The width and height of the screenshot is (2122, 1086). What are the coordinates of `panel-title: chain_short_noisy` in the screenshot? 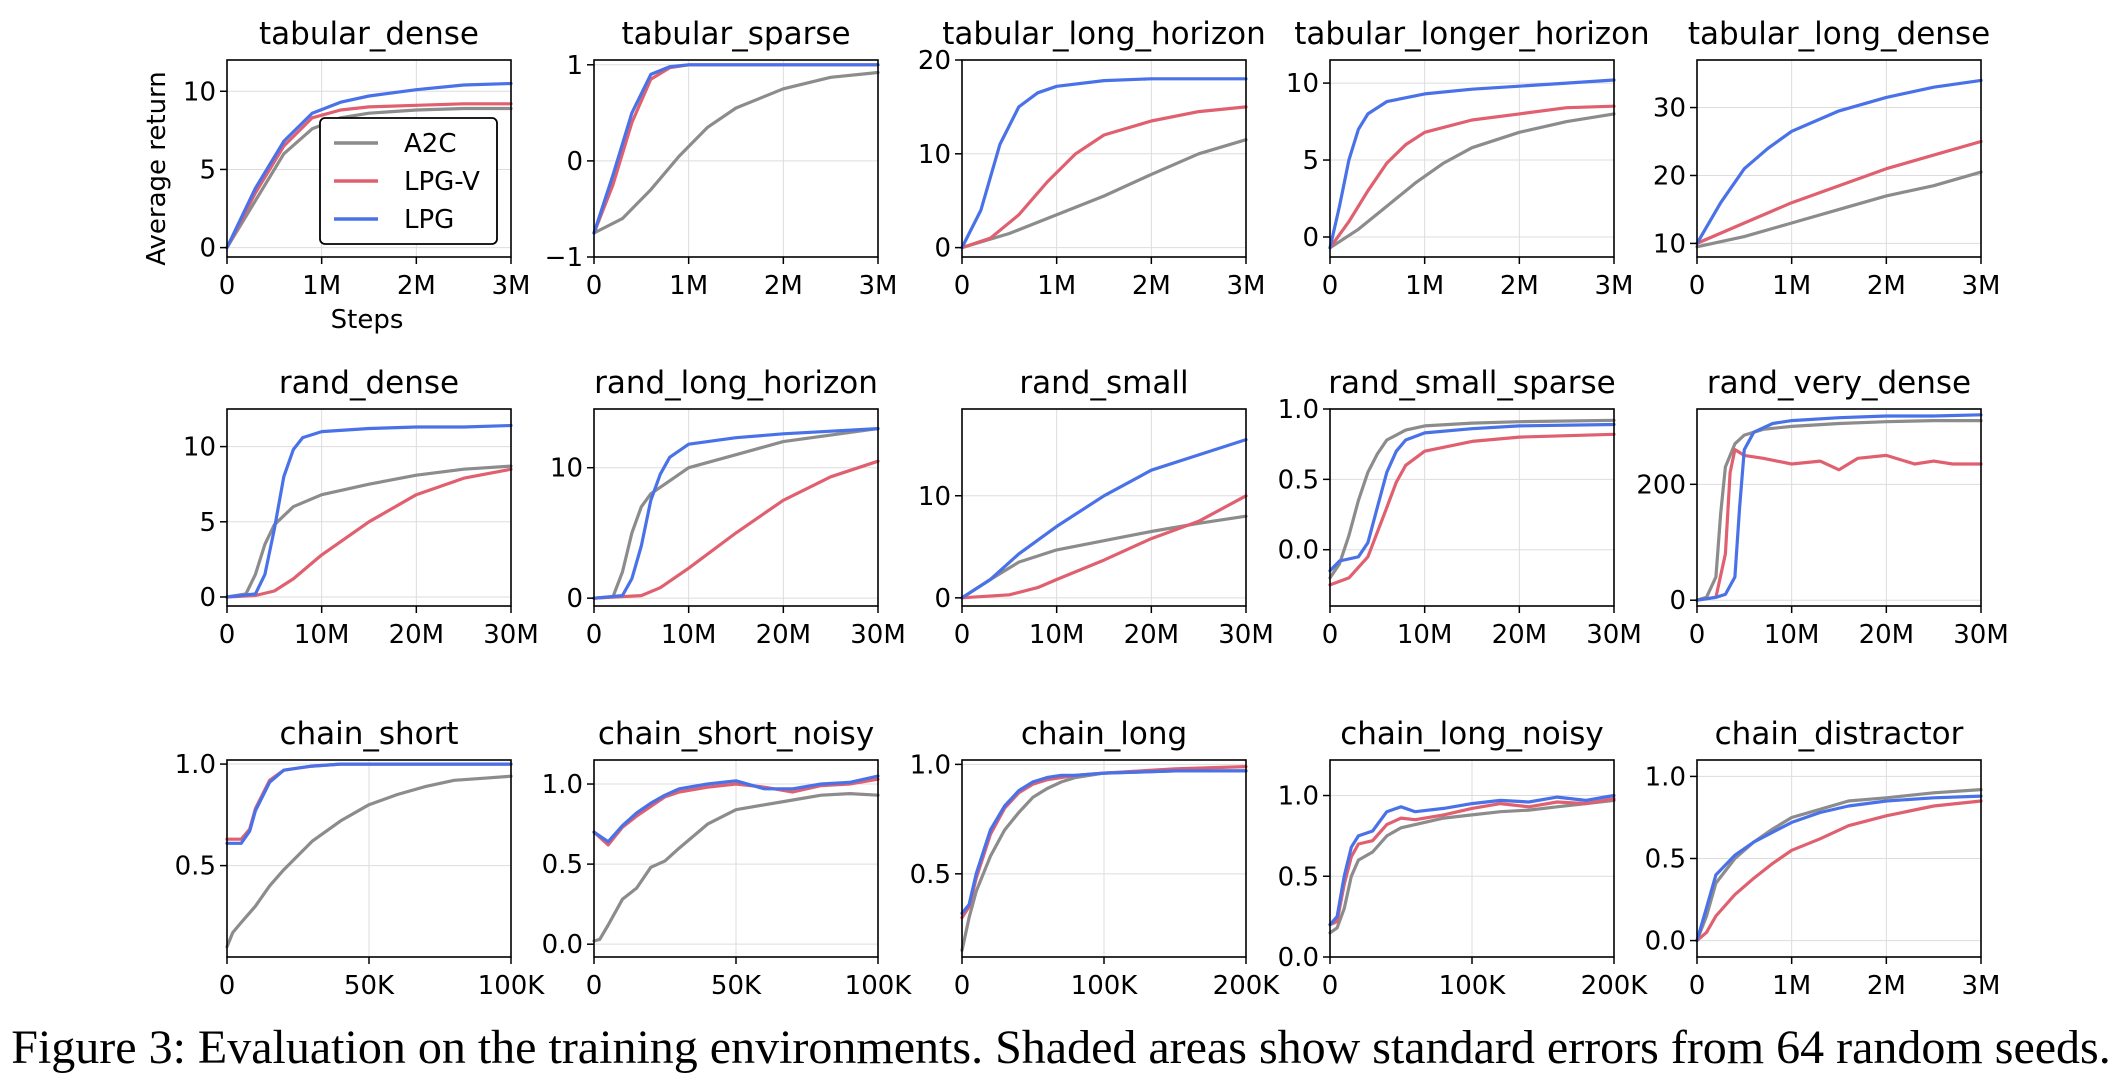 It's located at (736, 734).